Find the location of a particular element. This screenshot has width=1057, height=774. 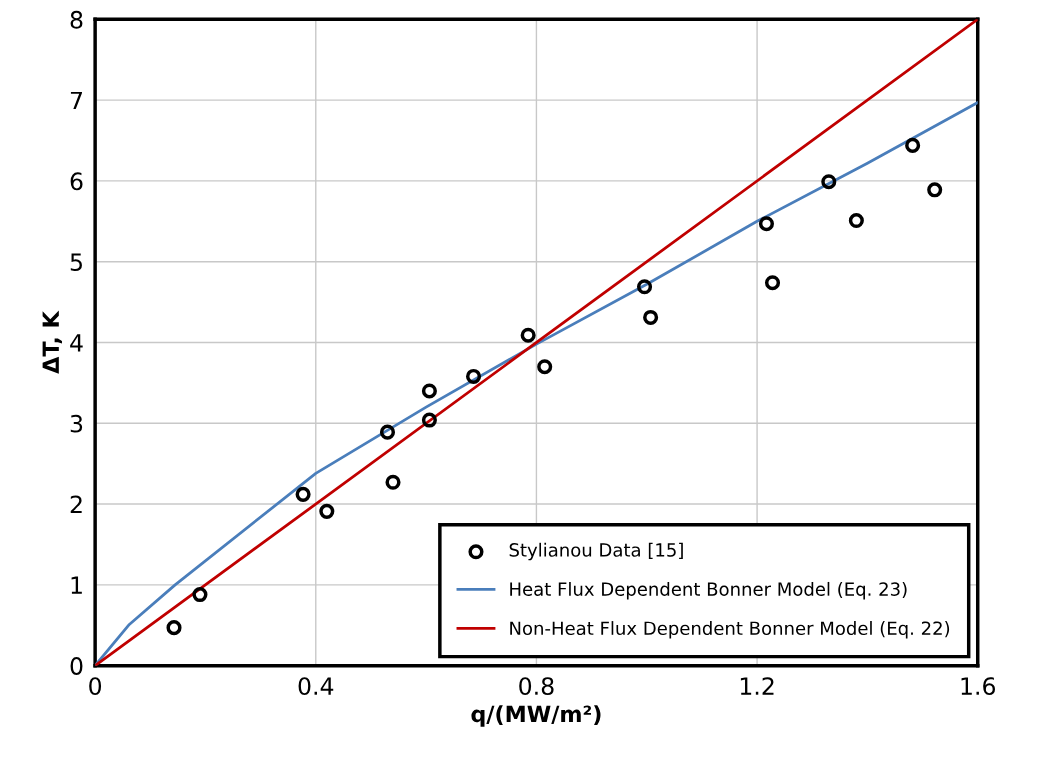

legend-label: Stylianou Data [15] is located at coordinates (596, 551).